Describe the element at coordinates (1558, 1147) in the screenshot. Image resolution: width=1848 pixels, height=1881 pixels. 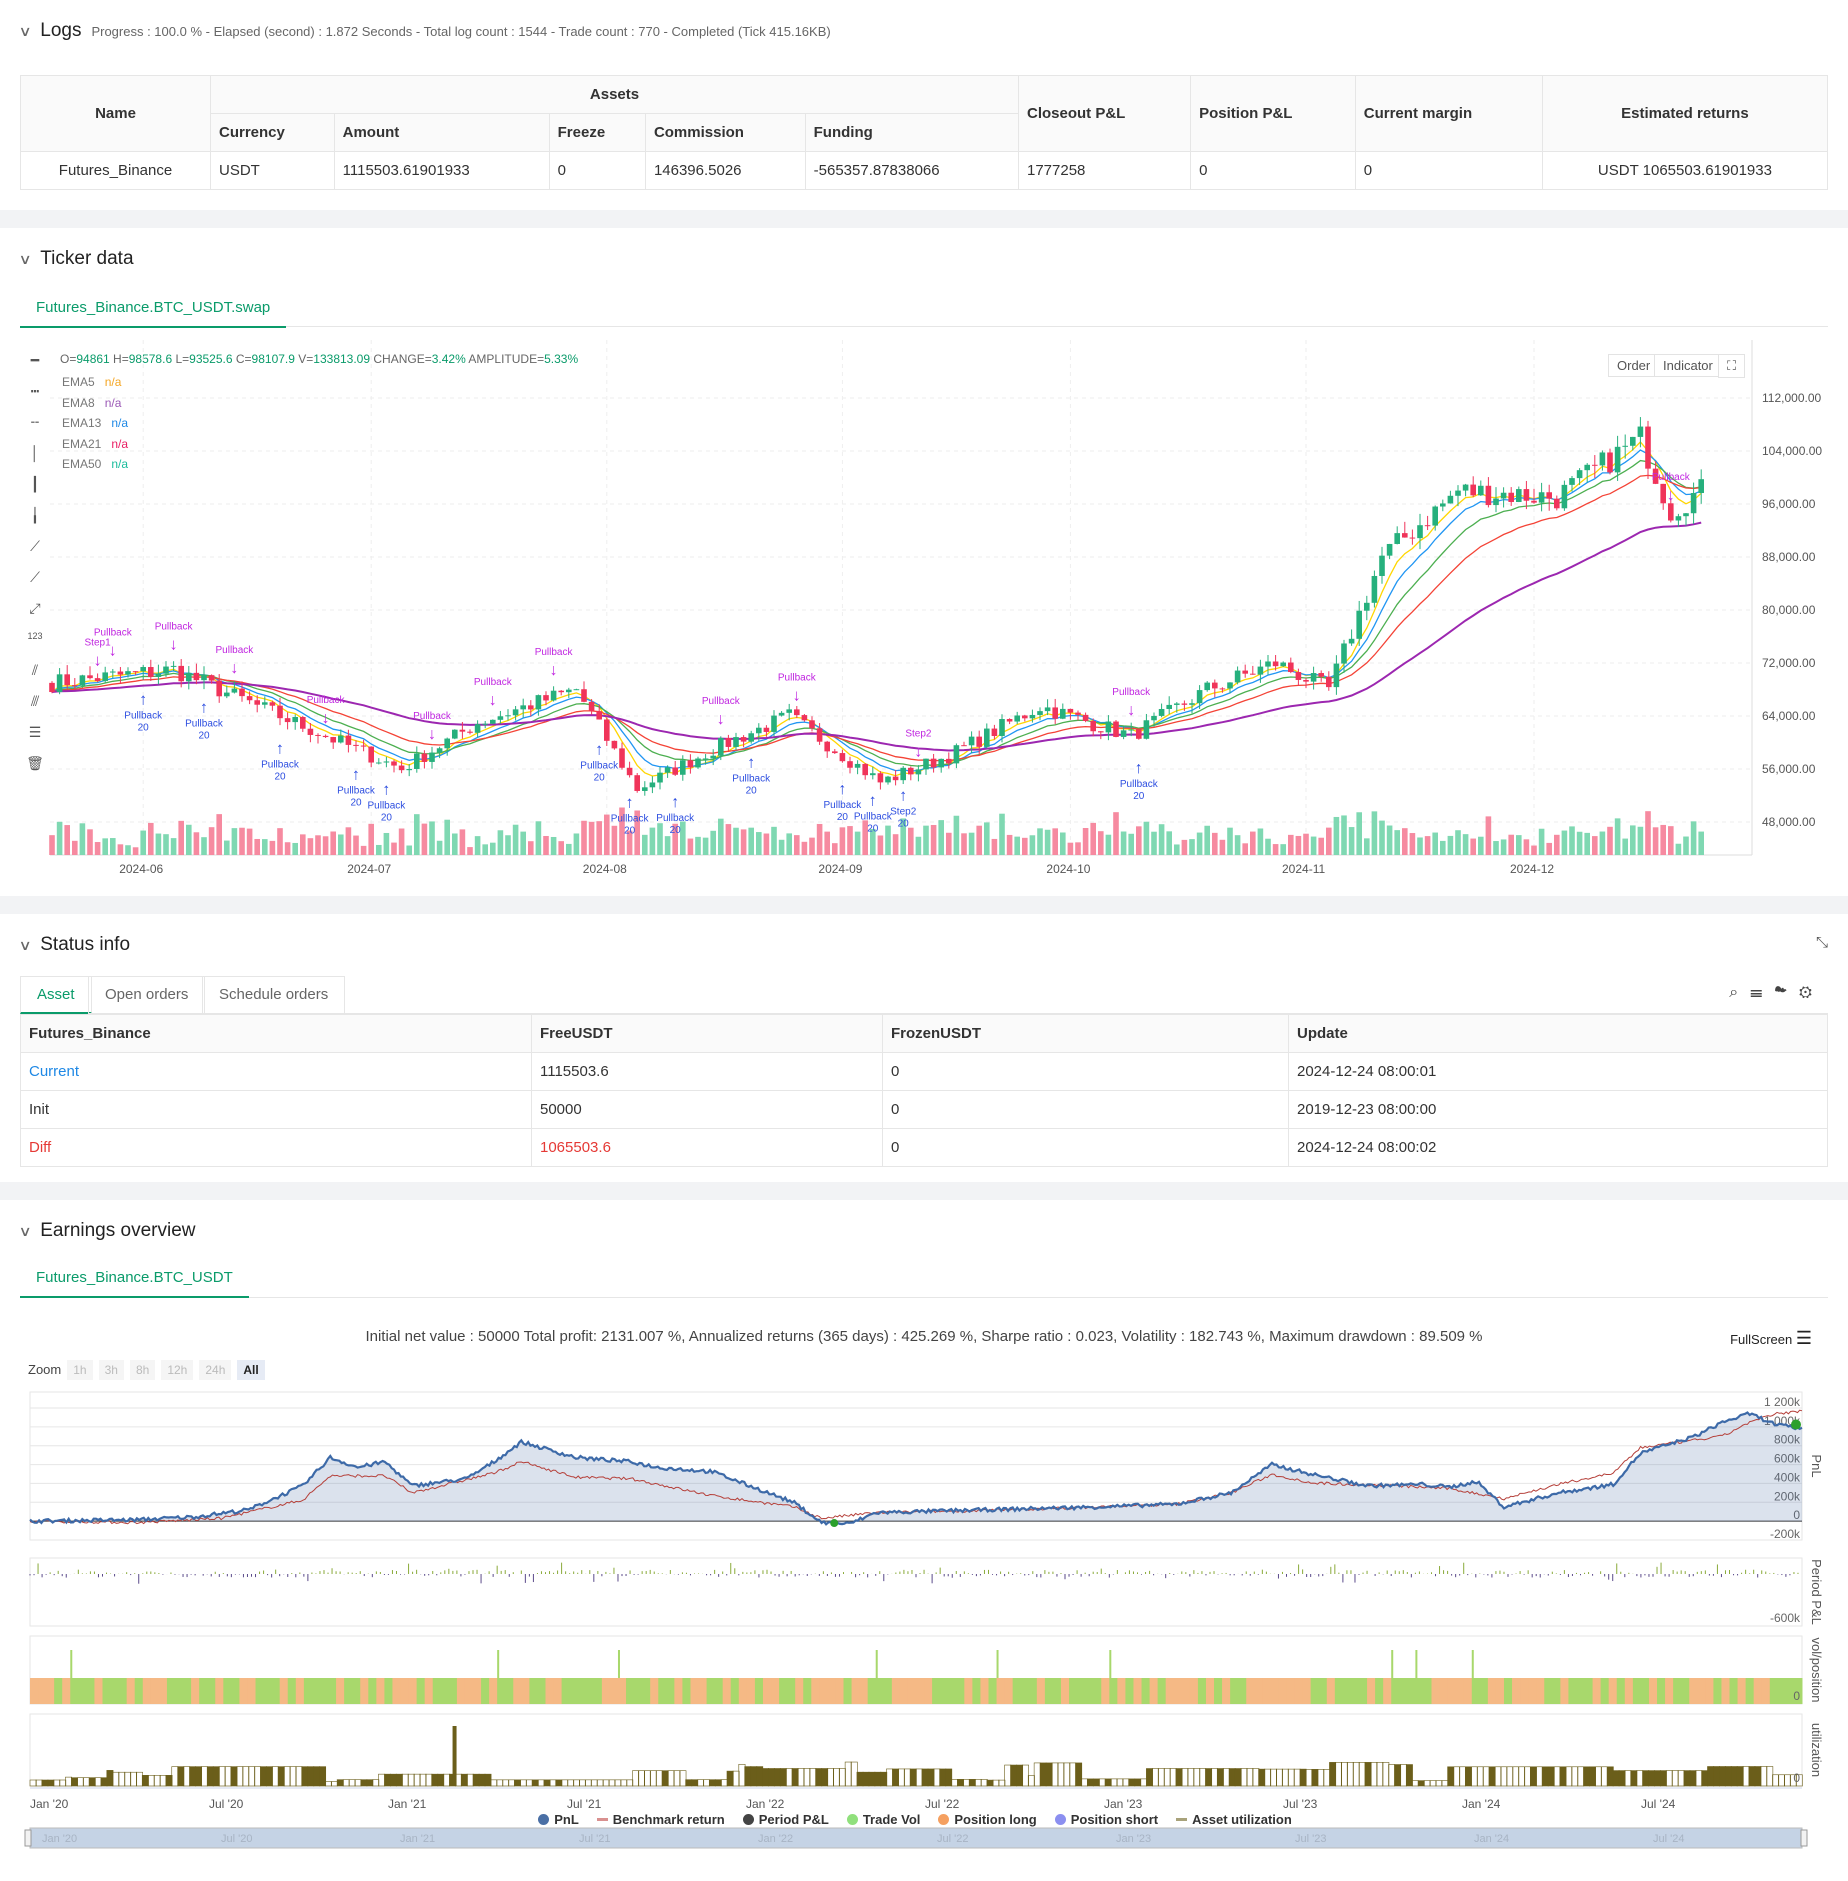
I see `cell: 2024-12-24 08:00:02` at that location.